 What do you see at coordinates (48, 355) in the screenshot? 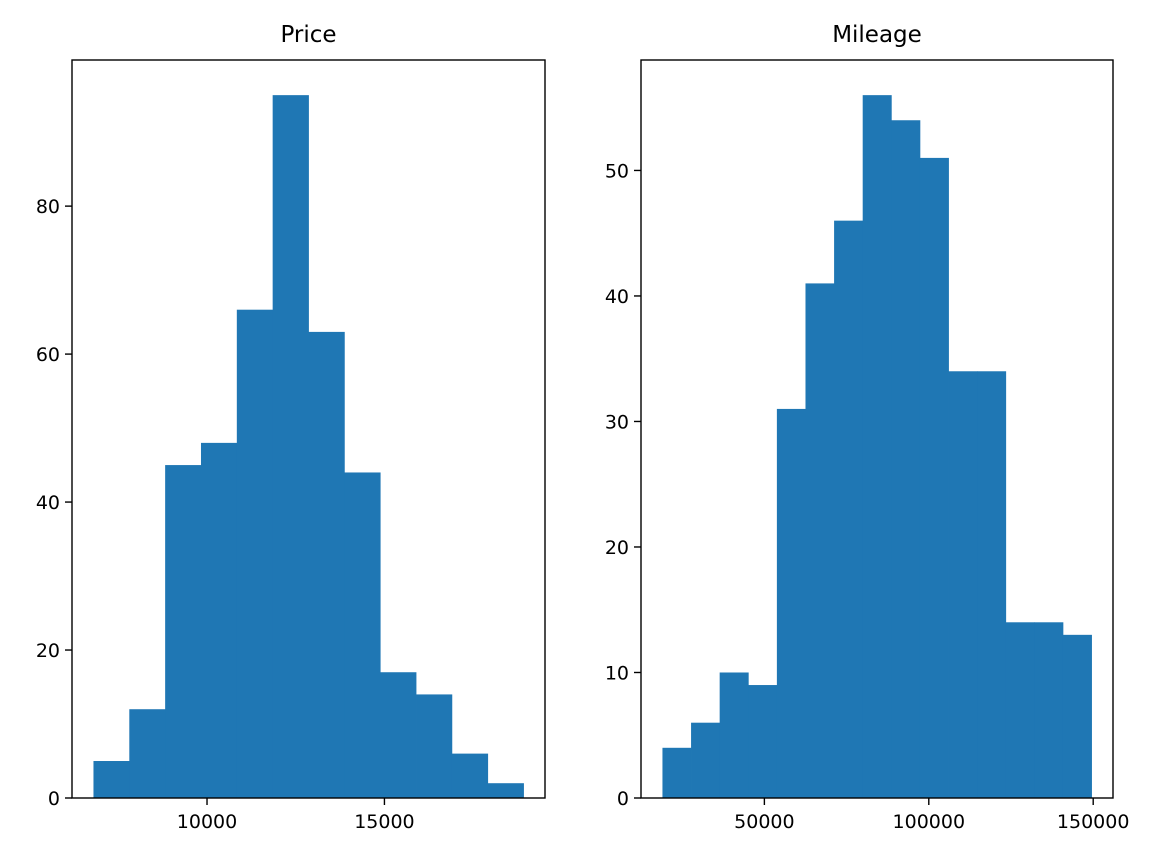
I see `price-y-tick-label: 60` at bounding box center [48, 355].